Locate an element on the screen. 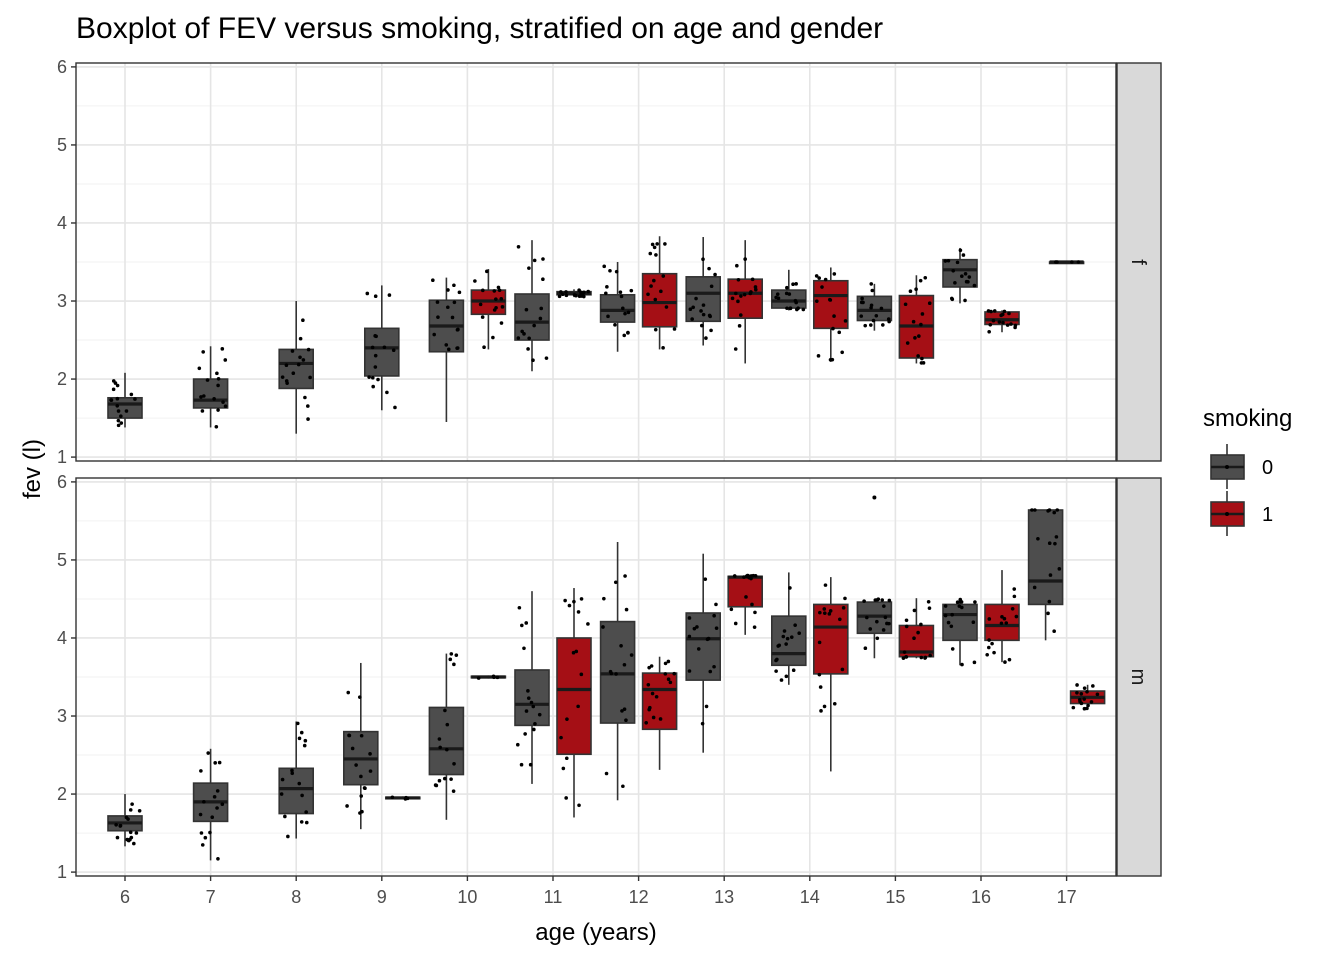  x-tick-label: 13 is located at coordinates (724, 897).